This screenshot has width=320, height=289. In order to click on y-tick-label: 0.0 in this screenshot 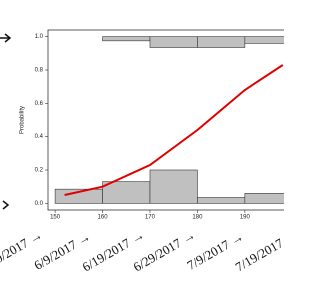, I will do `click(39, 204)`.